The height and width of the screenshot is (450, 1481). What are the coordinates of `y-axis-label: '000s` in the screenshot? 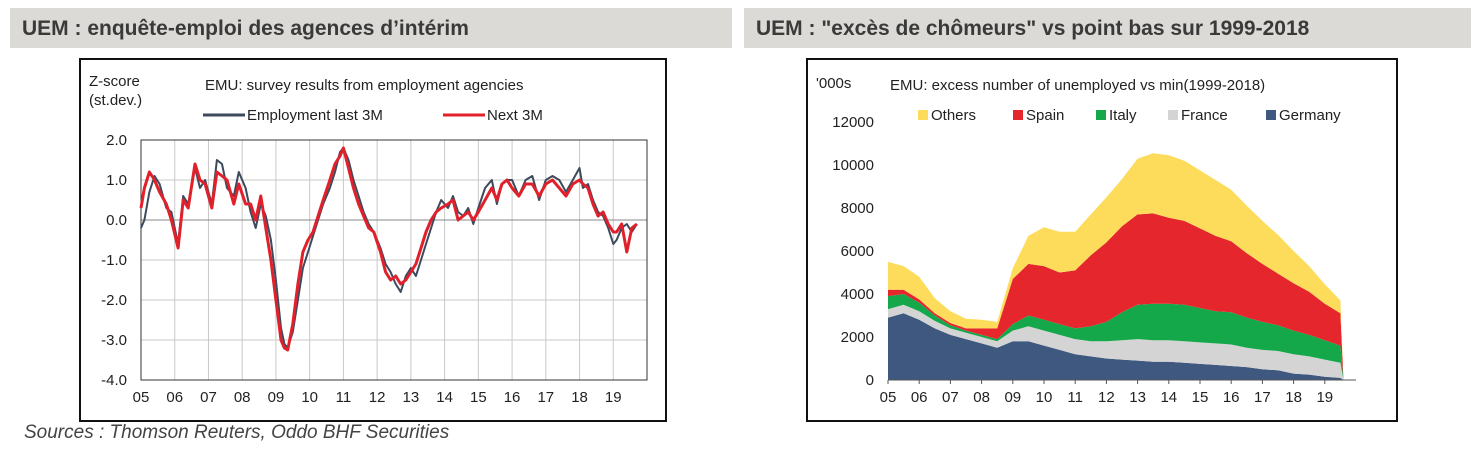 It's located at (833, 83).